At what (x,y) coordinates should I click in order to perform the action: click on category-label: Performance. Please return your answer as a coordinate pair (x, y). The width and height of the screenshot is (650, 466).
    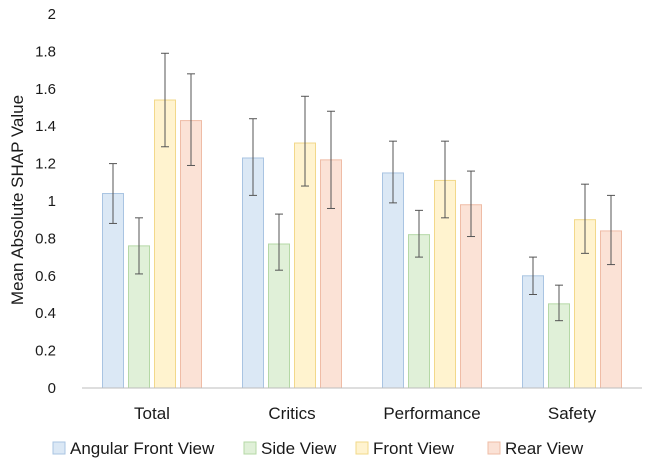
    Looking at the image, I should click on (431, 413).